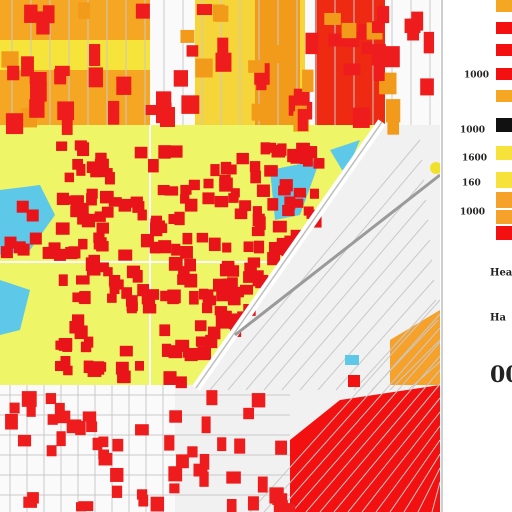 This screenshot has width=512, height=512. I want to click on legend-panel, so click(476, 256).